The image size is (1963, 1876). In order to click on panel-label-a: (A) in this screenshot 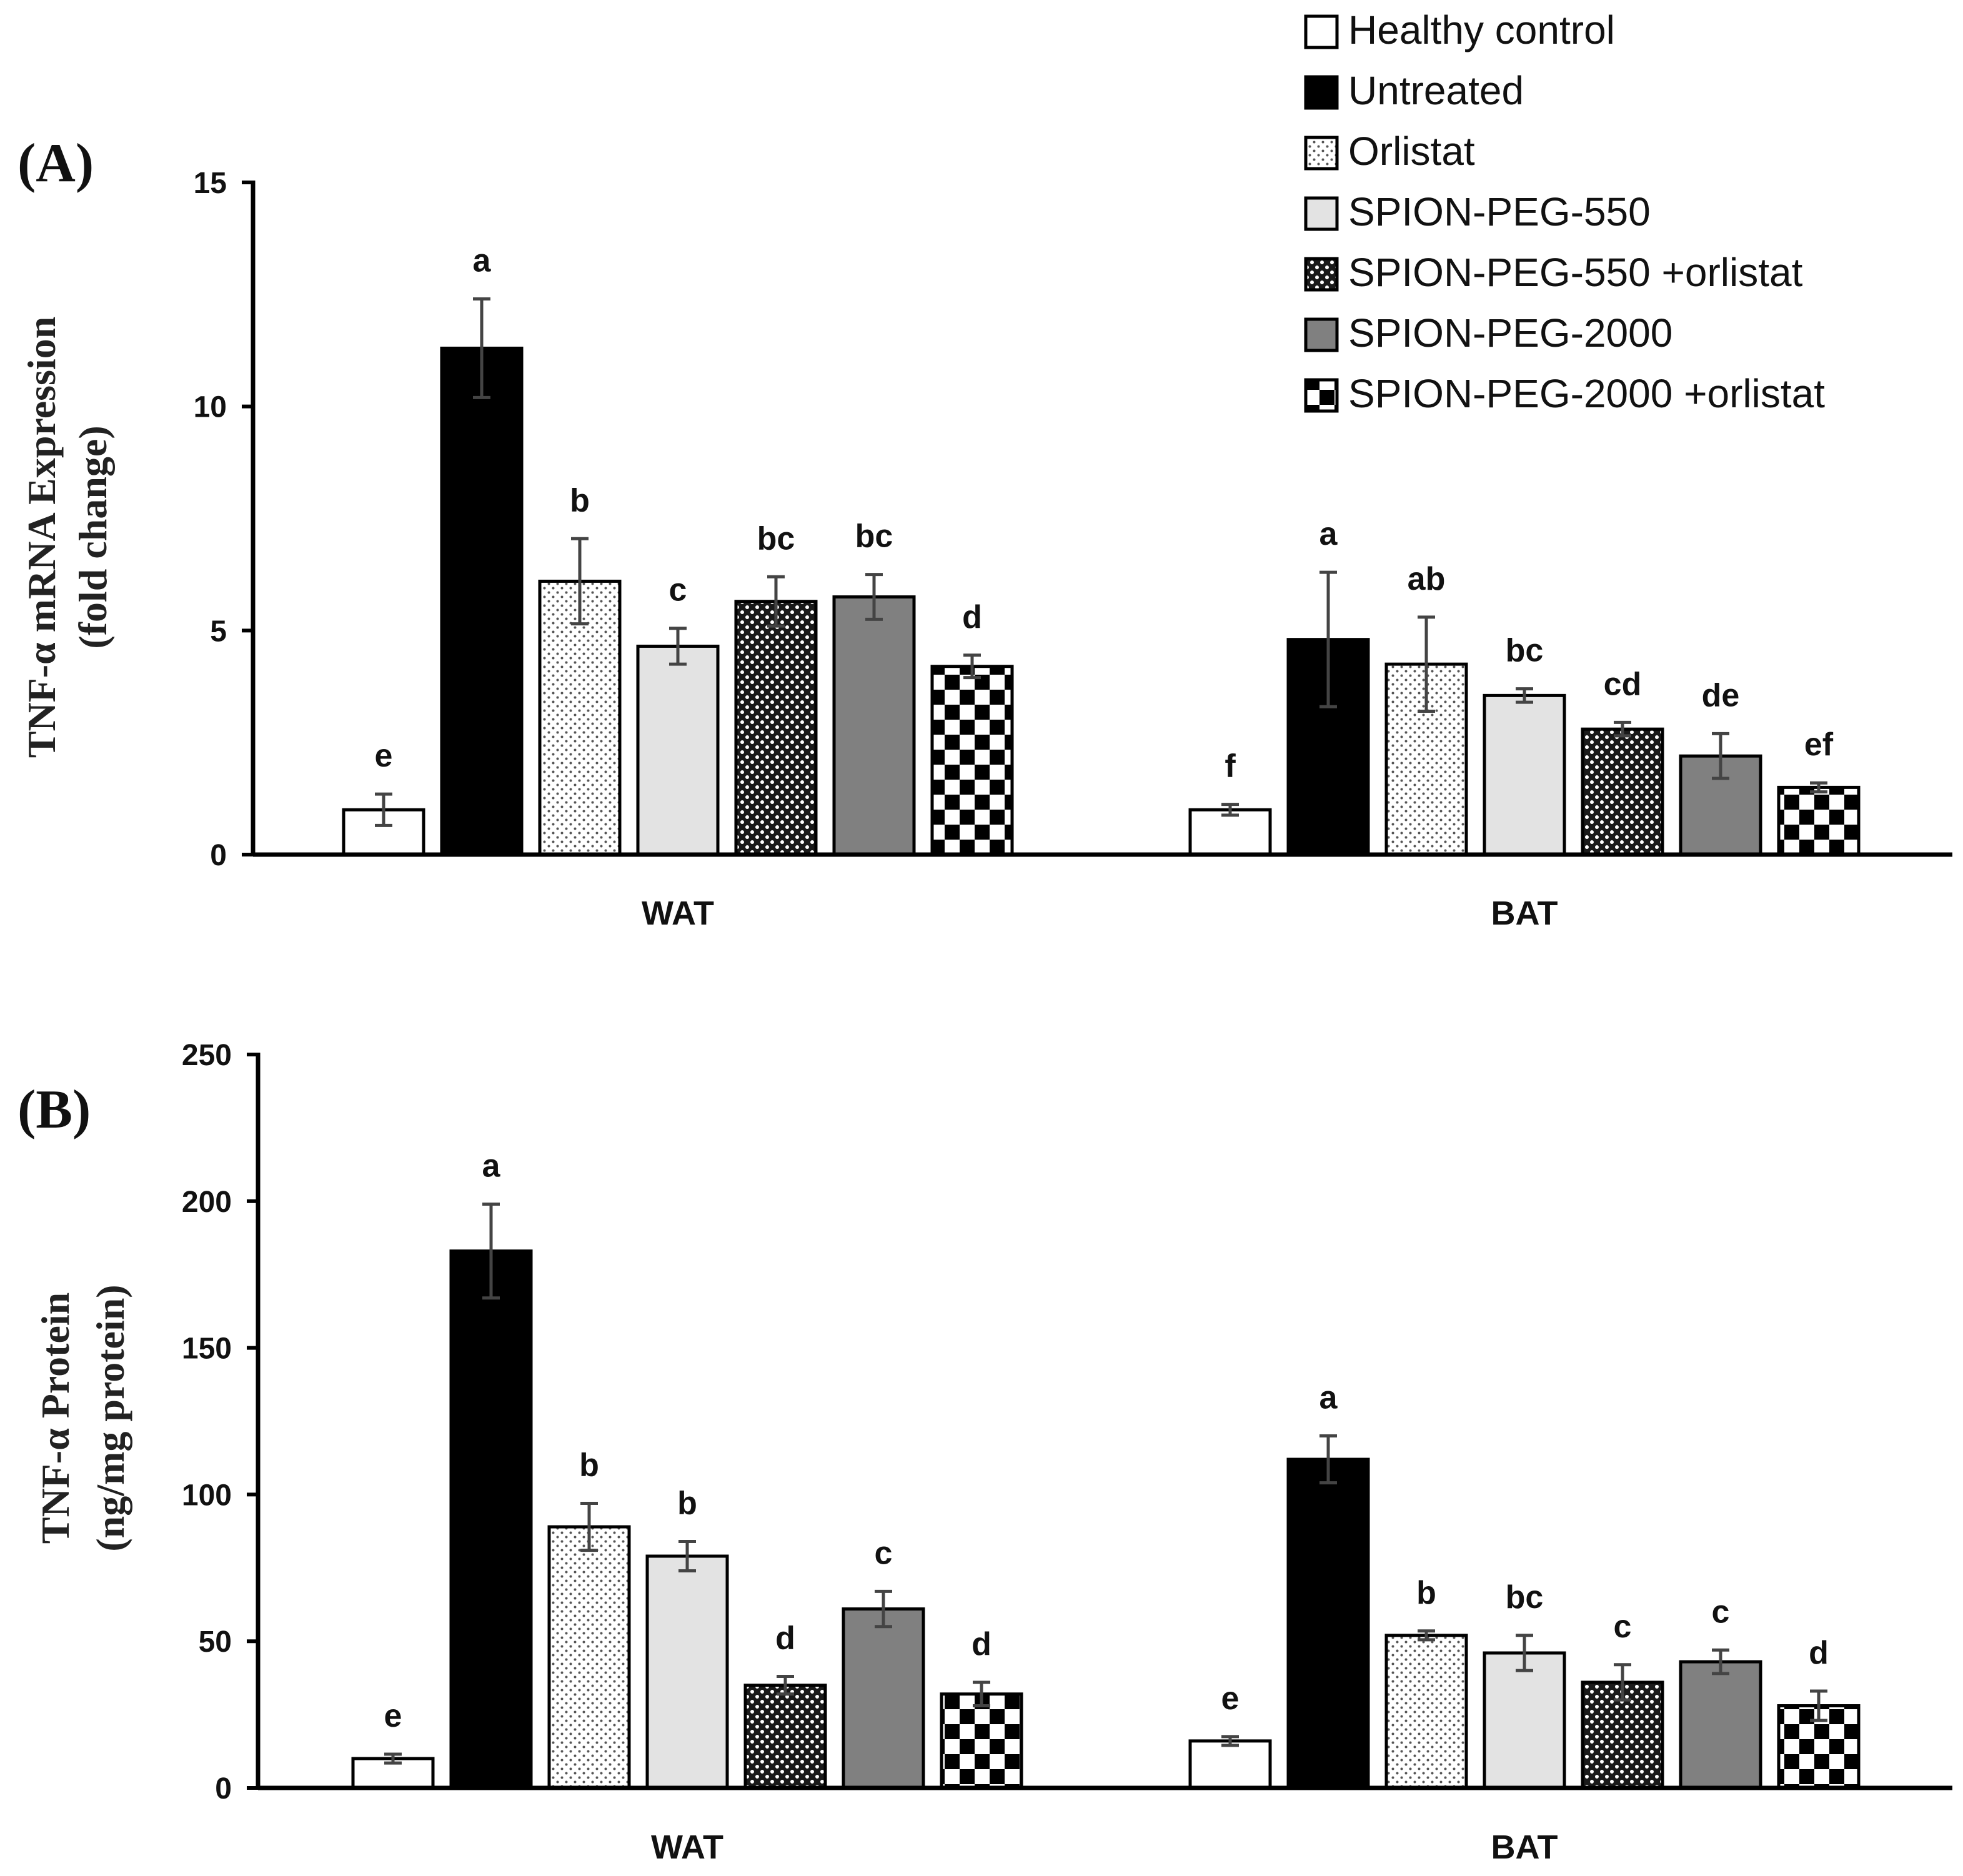, I will do `click(55, 163)`.